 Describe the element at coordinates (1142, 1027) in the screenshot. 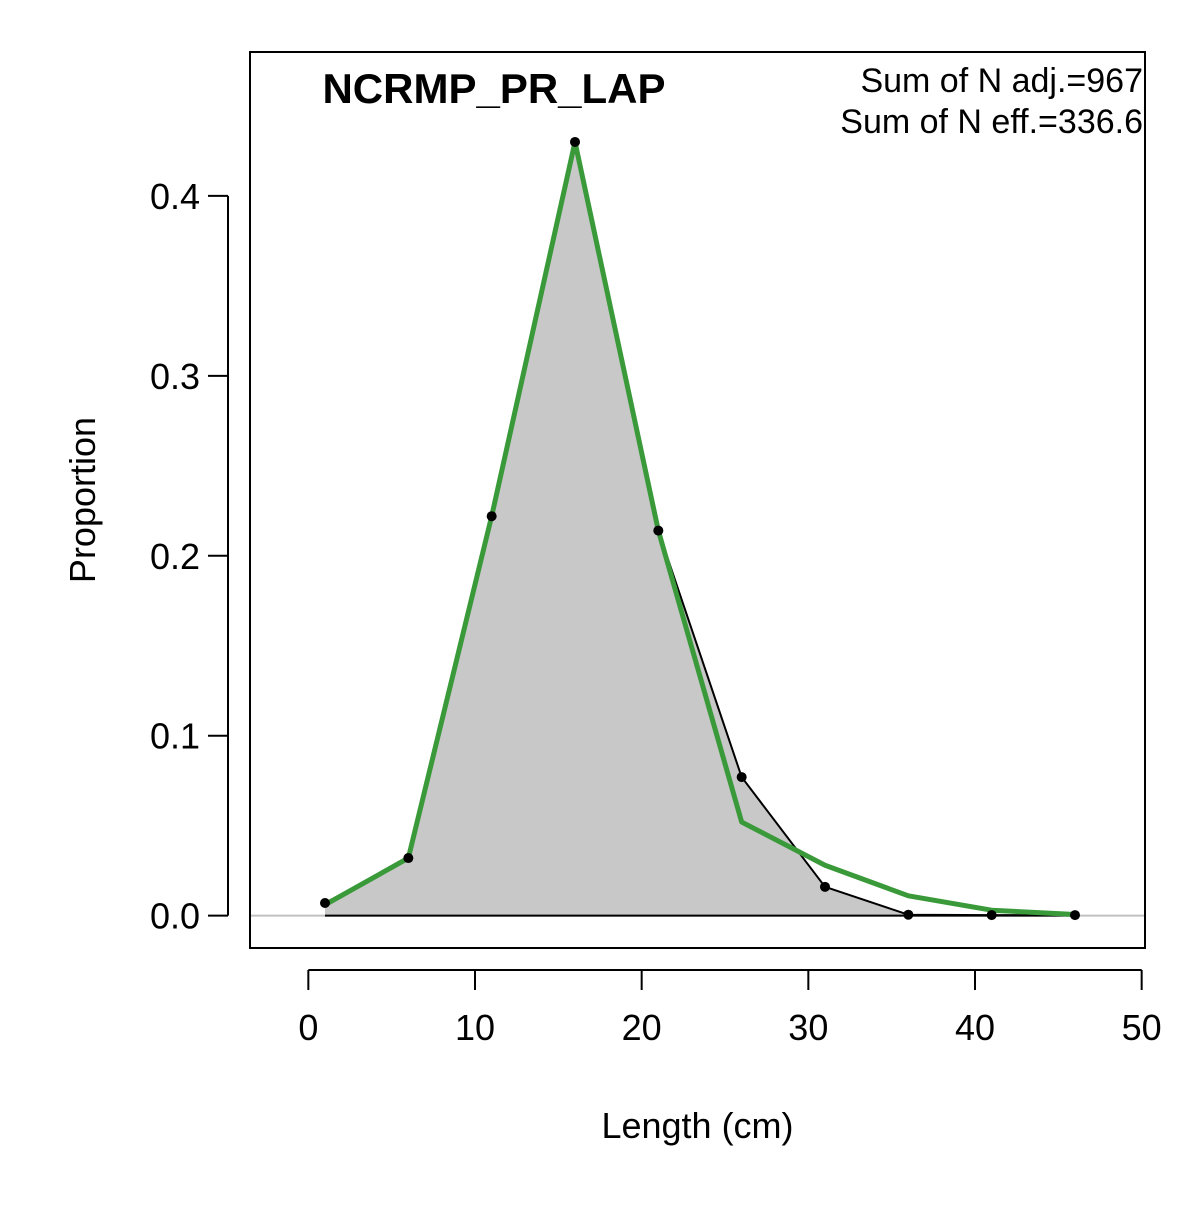

I see `x-tick-label: 50` at that location.